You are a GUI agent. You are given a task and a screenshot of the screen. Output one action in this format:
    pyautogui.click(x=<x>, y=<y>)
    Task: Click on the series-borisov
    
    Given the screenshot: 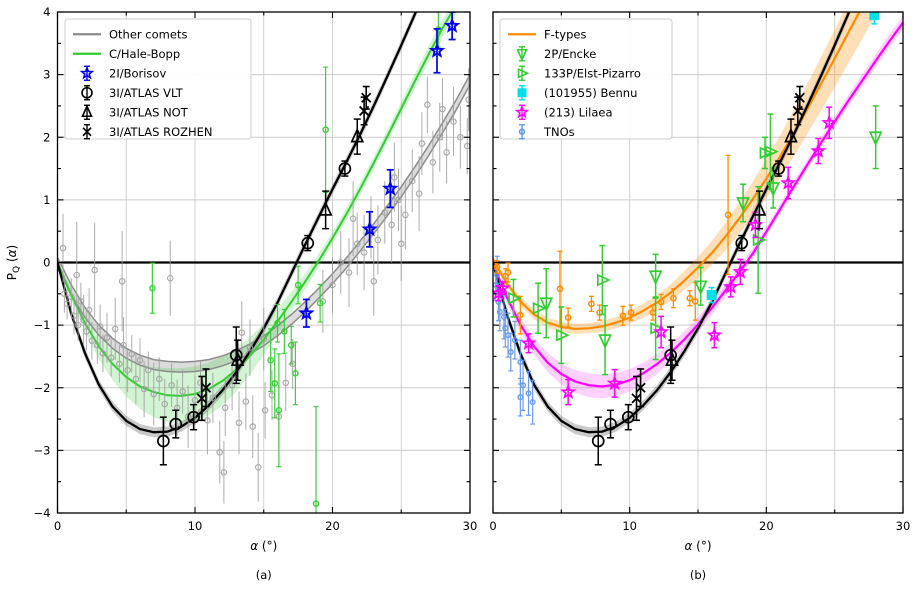 What is the action you would take?
    pyautogui.click(x=379, y=170)
    